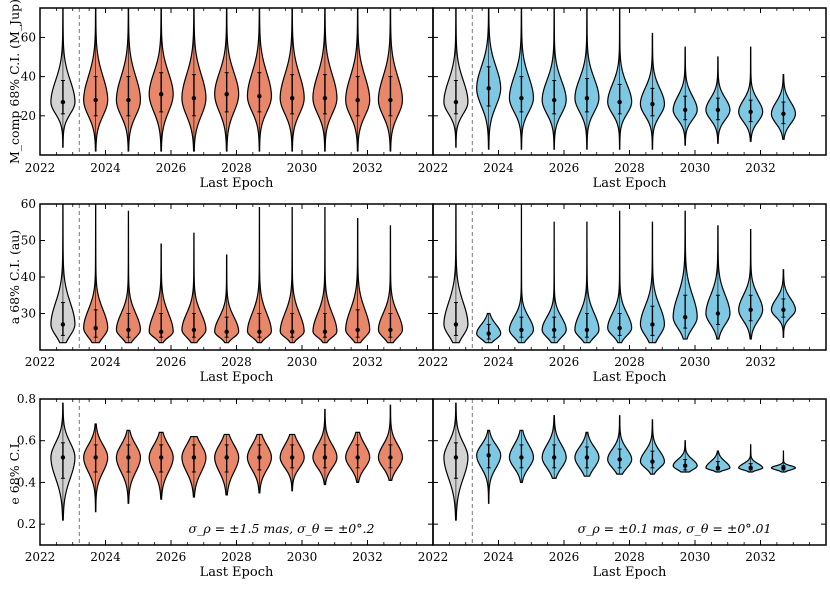 The height and width of the screenshot is (592, 830). What do you see at coordinates (760, 168) in the screenshot?
I see `x-tick-label-mass-right: 2032` at bounding box center [760, 168].